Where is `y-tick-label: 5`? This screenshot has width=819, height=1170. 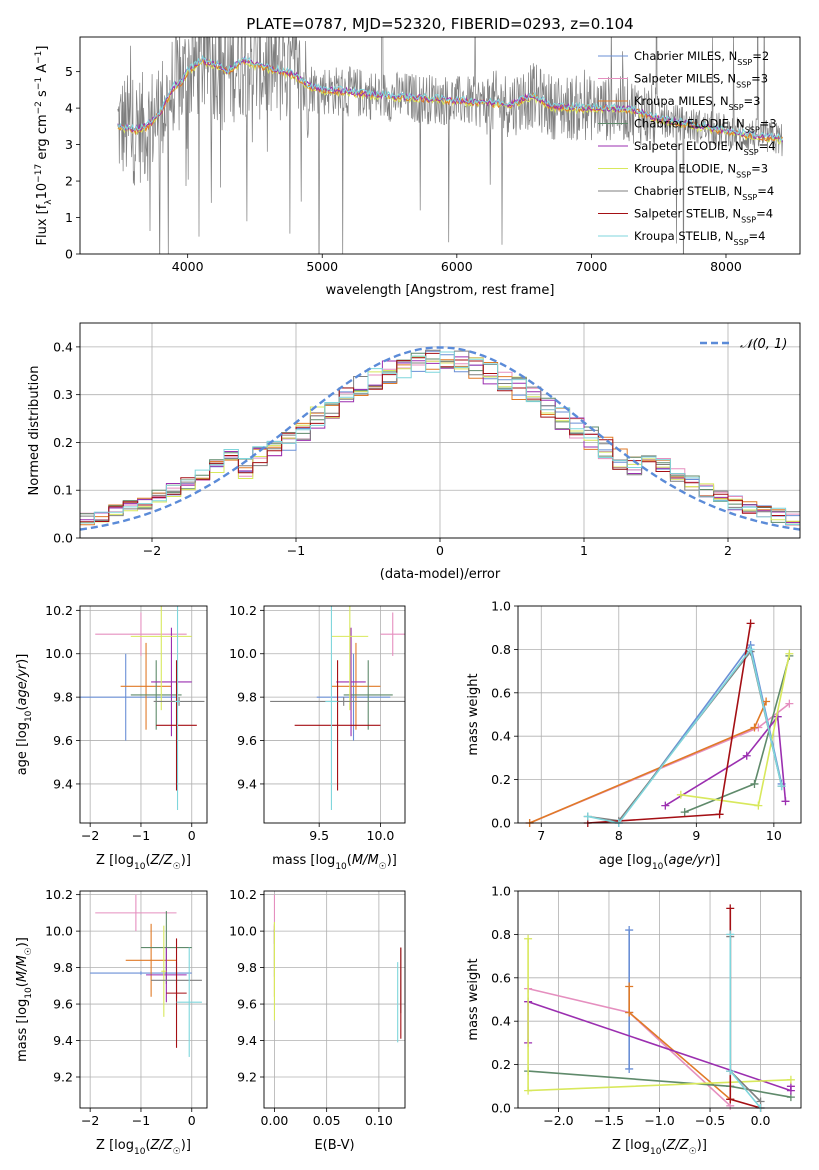 y-tick-label: 5 is located at coordinates (69, 71).